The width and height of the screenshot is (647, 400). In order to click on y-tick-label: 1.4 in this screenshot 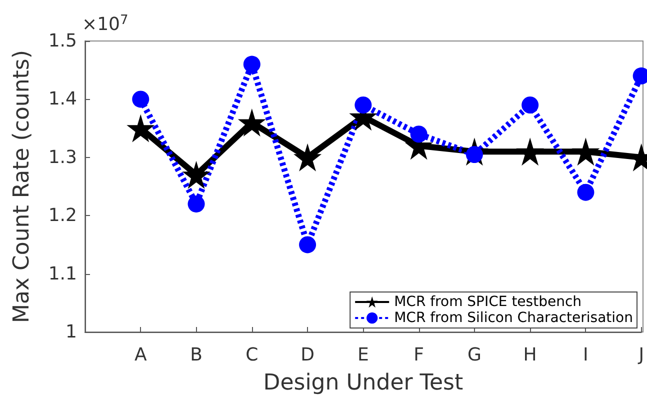, I will do `click(62, 99)`.